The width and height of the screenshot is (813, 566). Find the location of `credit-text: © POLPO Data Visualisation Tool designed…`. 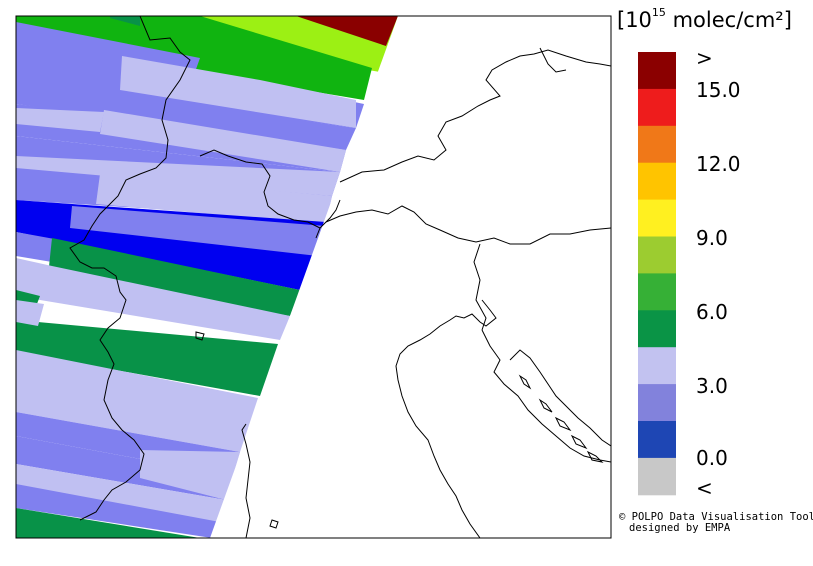

credit-text: © POLPO Data Visualisation Tool designed… is located at coordinates (716, 523).